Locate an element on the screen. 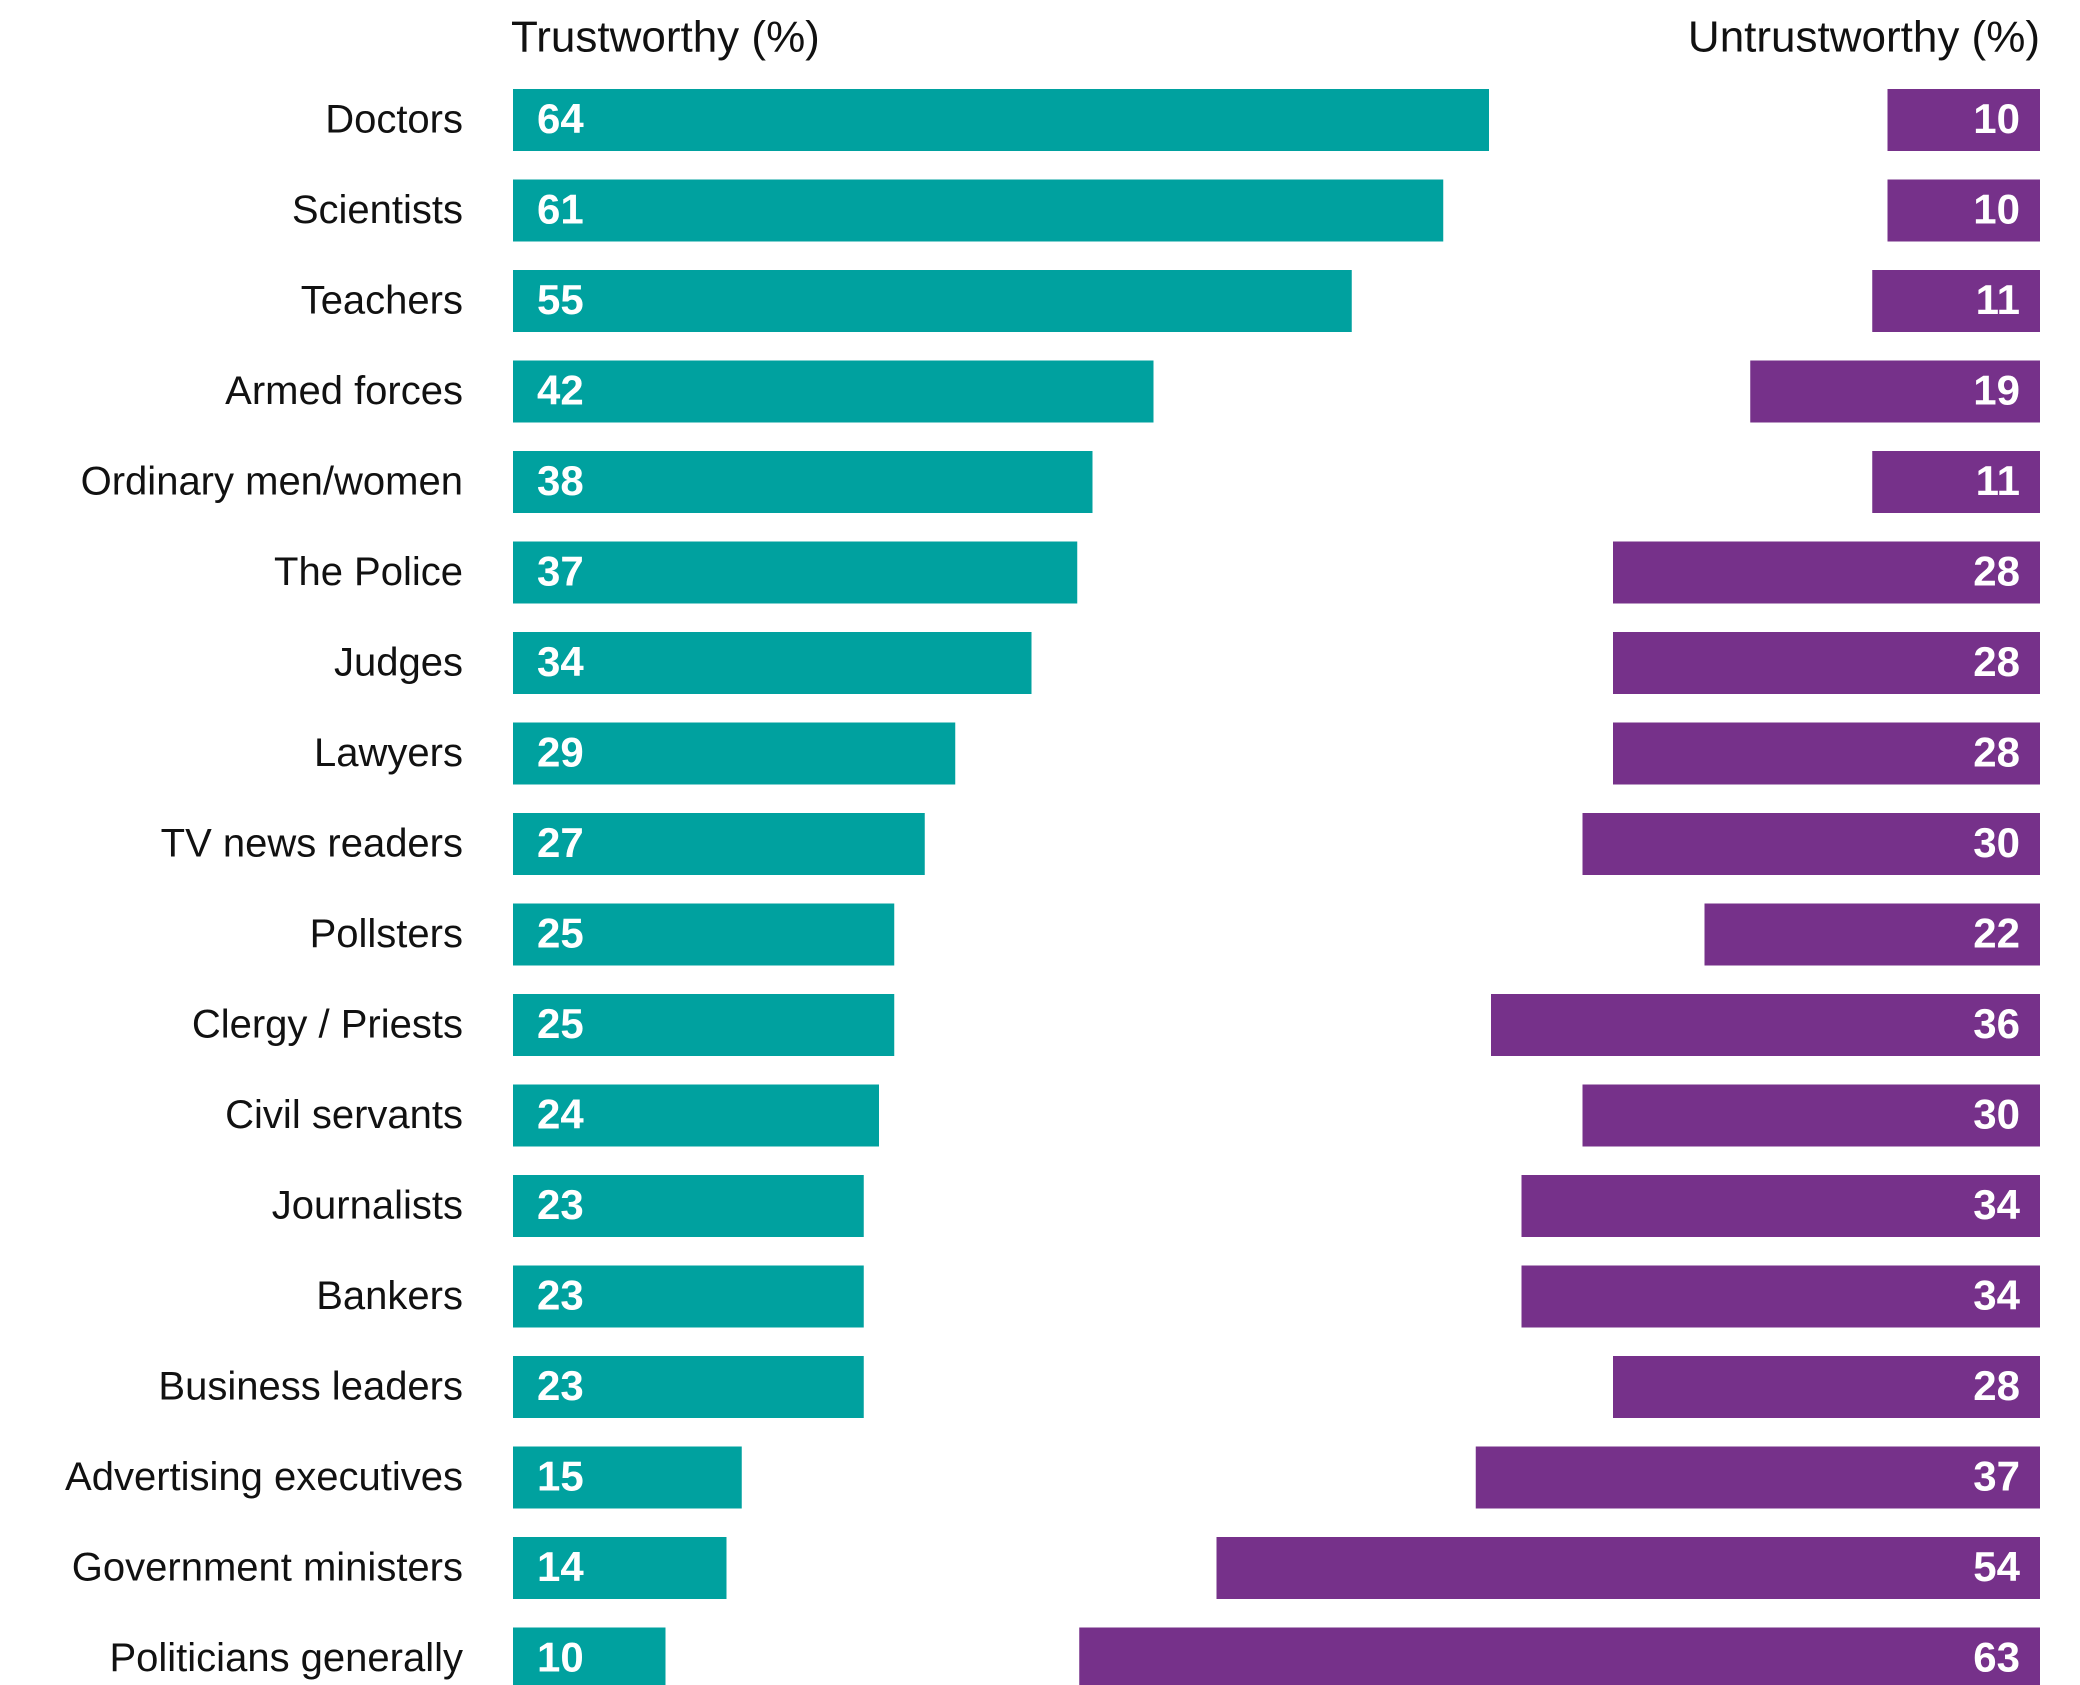  series-header: Untrustworthy (%) is located at coordinates (1864, 37).